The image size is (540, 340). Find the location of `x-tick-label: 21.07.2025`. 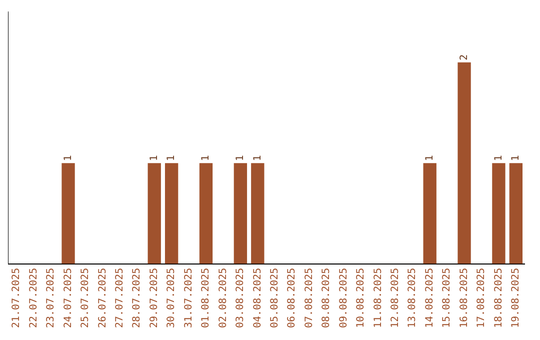

x-tick-label: 21.07.2025 is located at coordinates (16, 298).